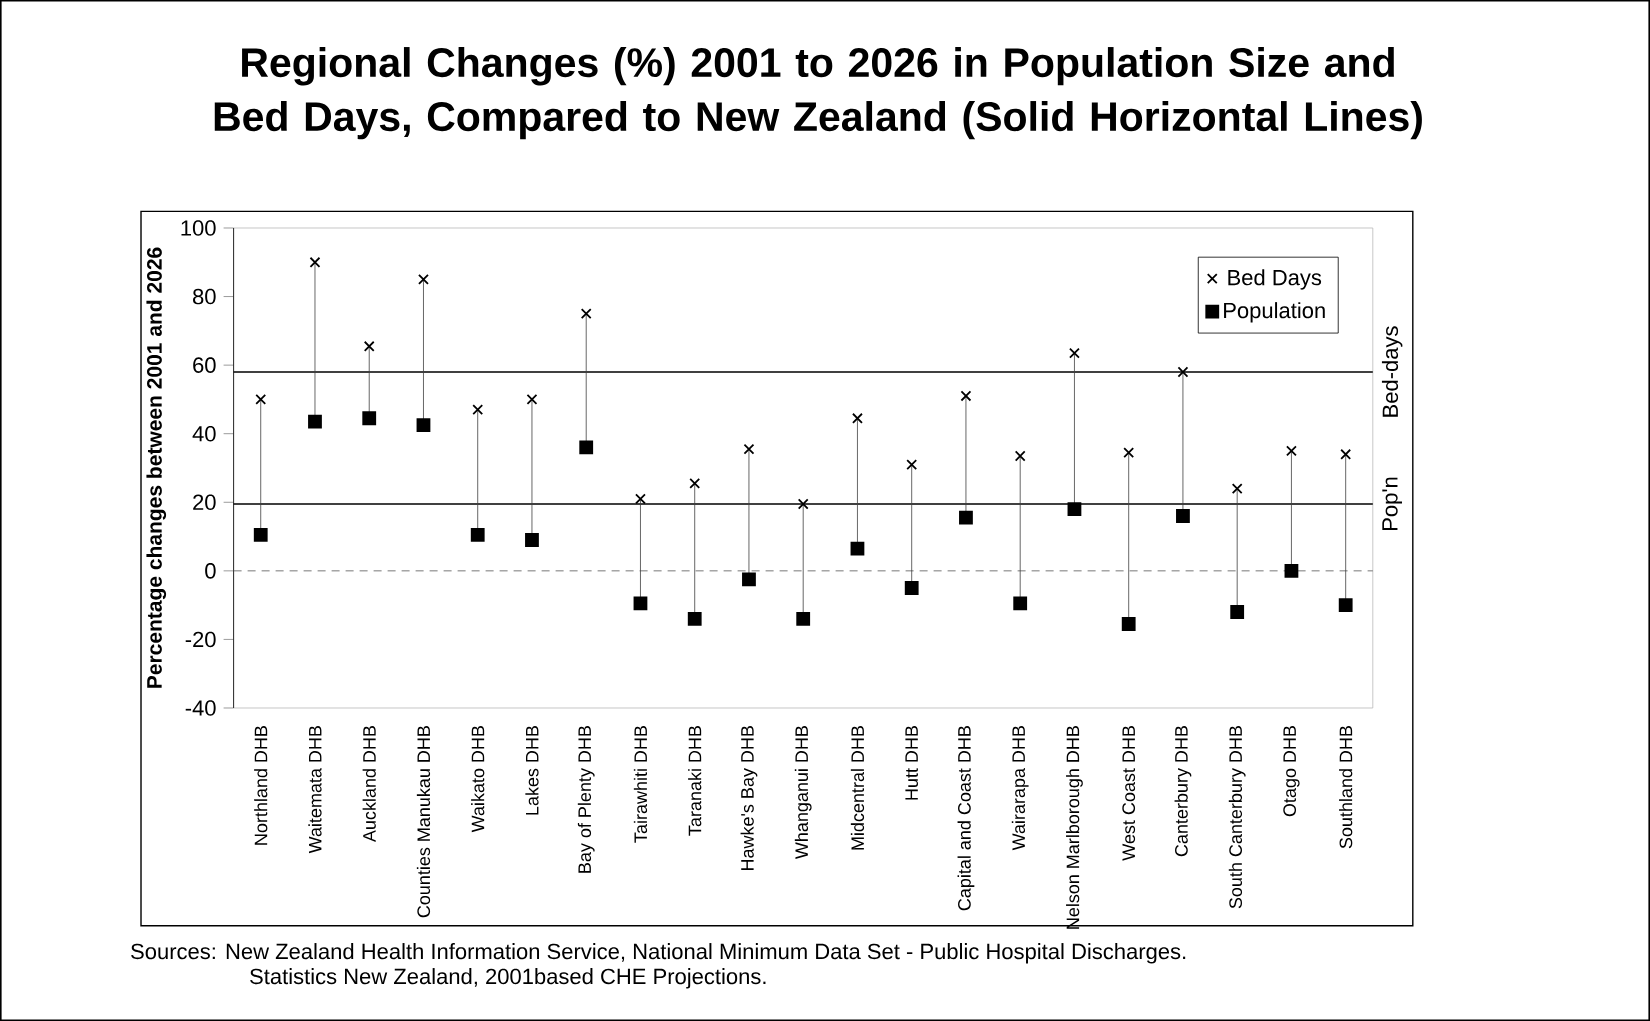 This screenshot has height=1021, width=1650. I want to click on y-tick-label: 0, so click(210, 571).